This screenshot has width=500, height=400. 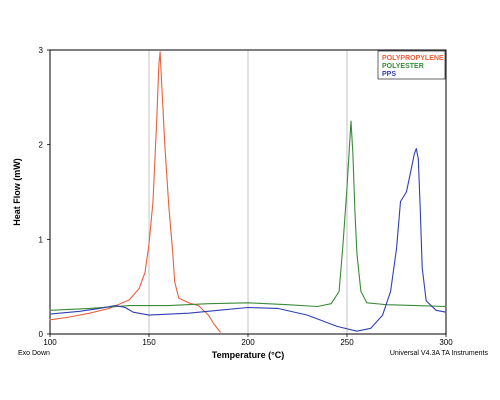 What do you see at coordinates (34, 353) in the screenshot?
I see `exo-direction-note: Exo Down` at bounding box center [34, 353].